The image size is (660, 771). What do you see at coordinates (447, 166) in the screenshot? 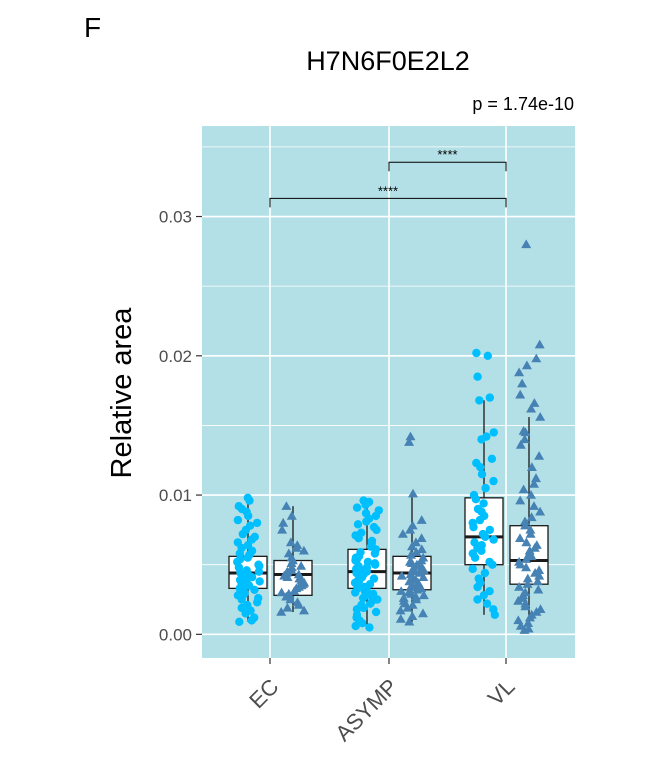
I see `comparison-bracket` at bounding box center [447, 166].